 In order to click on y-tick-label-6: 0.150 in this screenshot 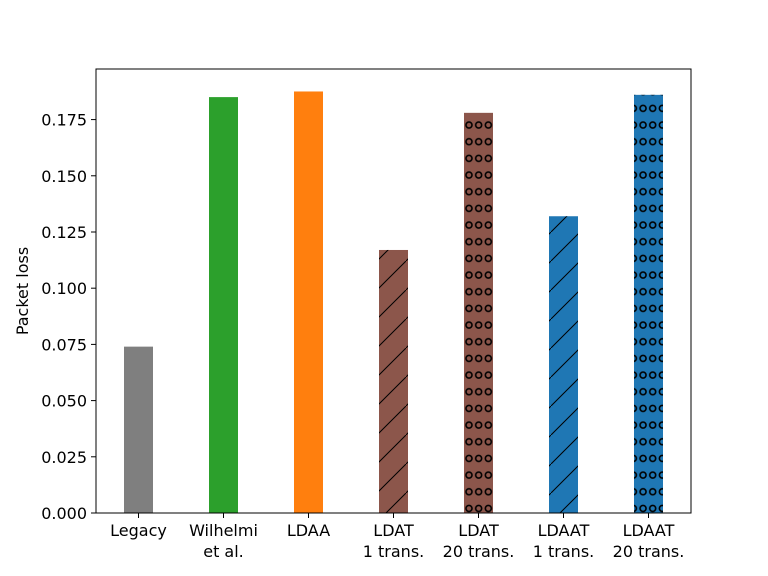, I will do `click(64, 176)`.